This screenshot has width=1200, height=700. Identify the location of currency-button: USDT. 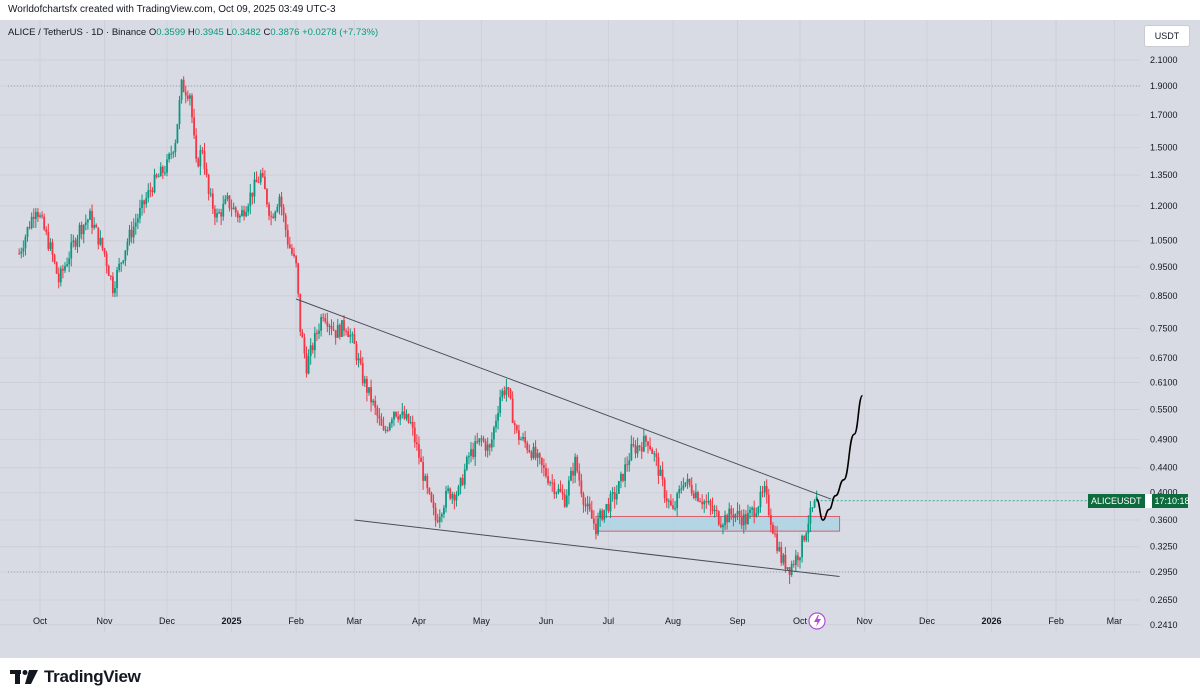
(1167, 36).